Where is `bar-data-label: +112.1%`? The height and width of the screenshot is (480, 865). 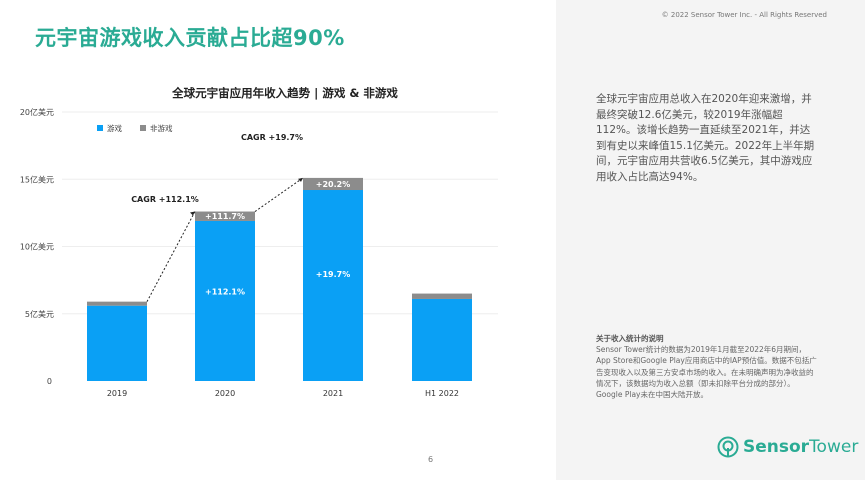 bar-data-label: +112.1% is located at coordinates (225, 291).